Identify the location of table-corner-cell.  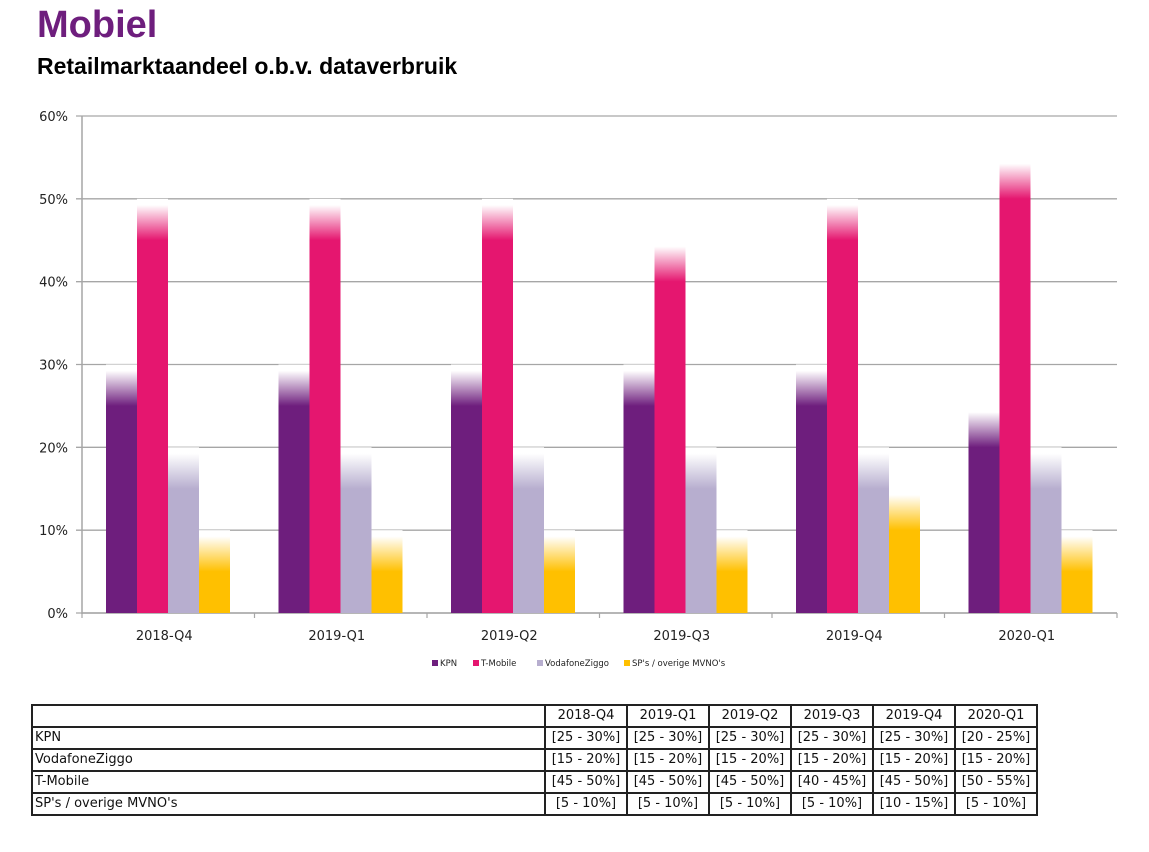
(288, 716).